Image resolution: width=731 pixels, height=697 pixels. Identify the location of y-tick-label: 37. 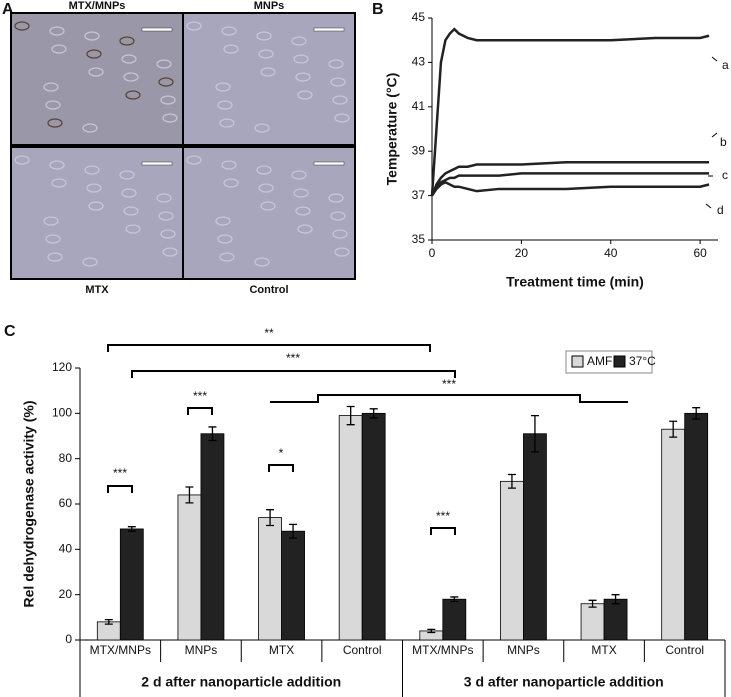
(419, 195).